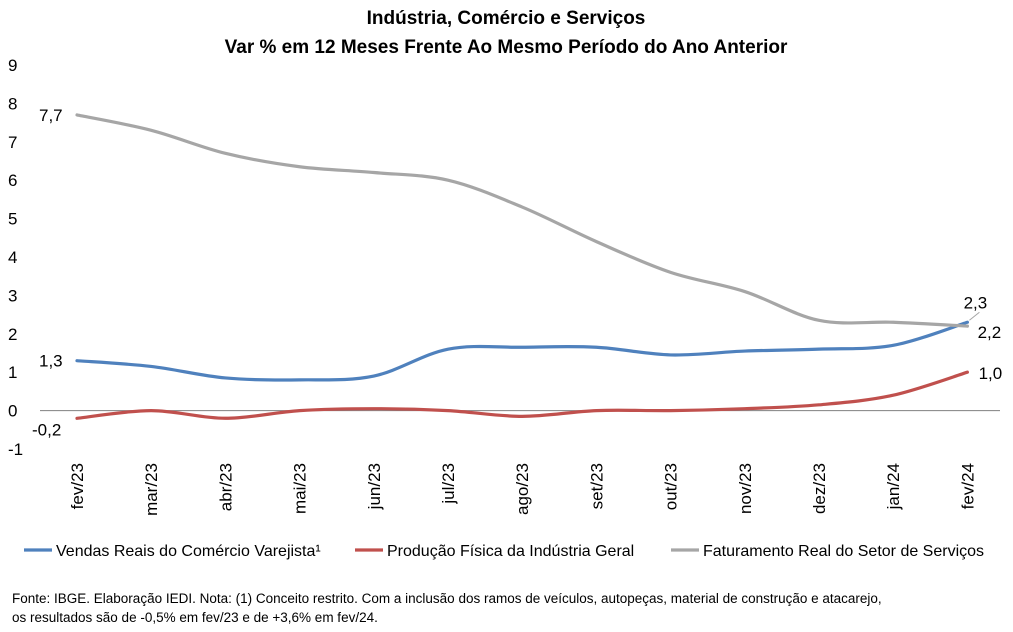 This screenshot has height=632, width=1013. I want to click on legend-entry: Produção Física da Indústria Geral, so click(510, 551).